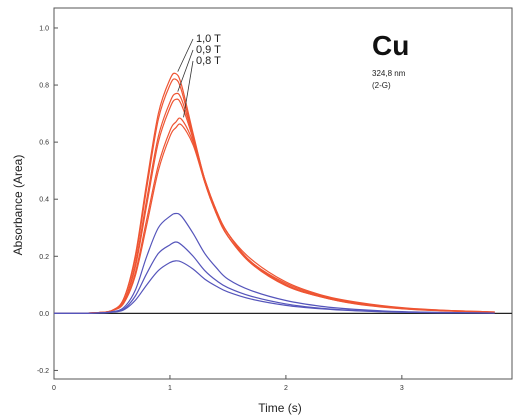 The image size is (515, 420). I want to click on y-tick-label: -0.2, so click(43, 371).